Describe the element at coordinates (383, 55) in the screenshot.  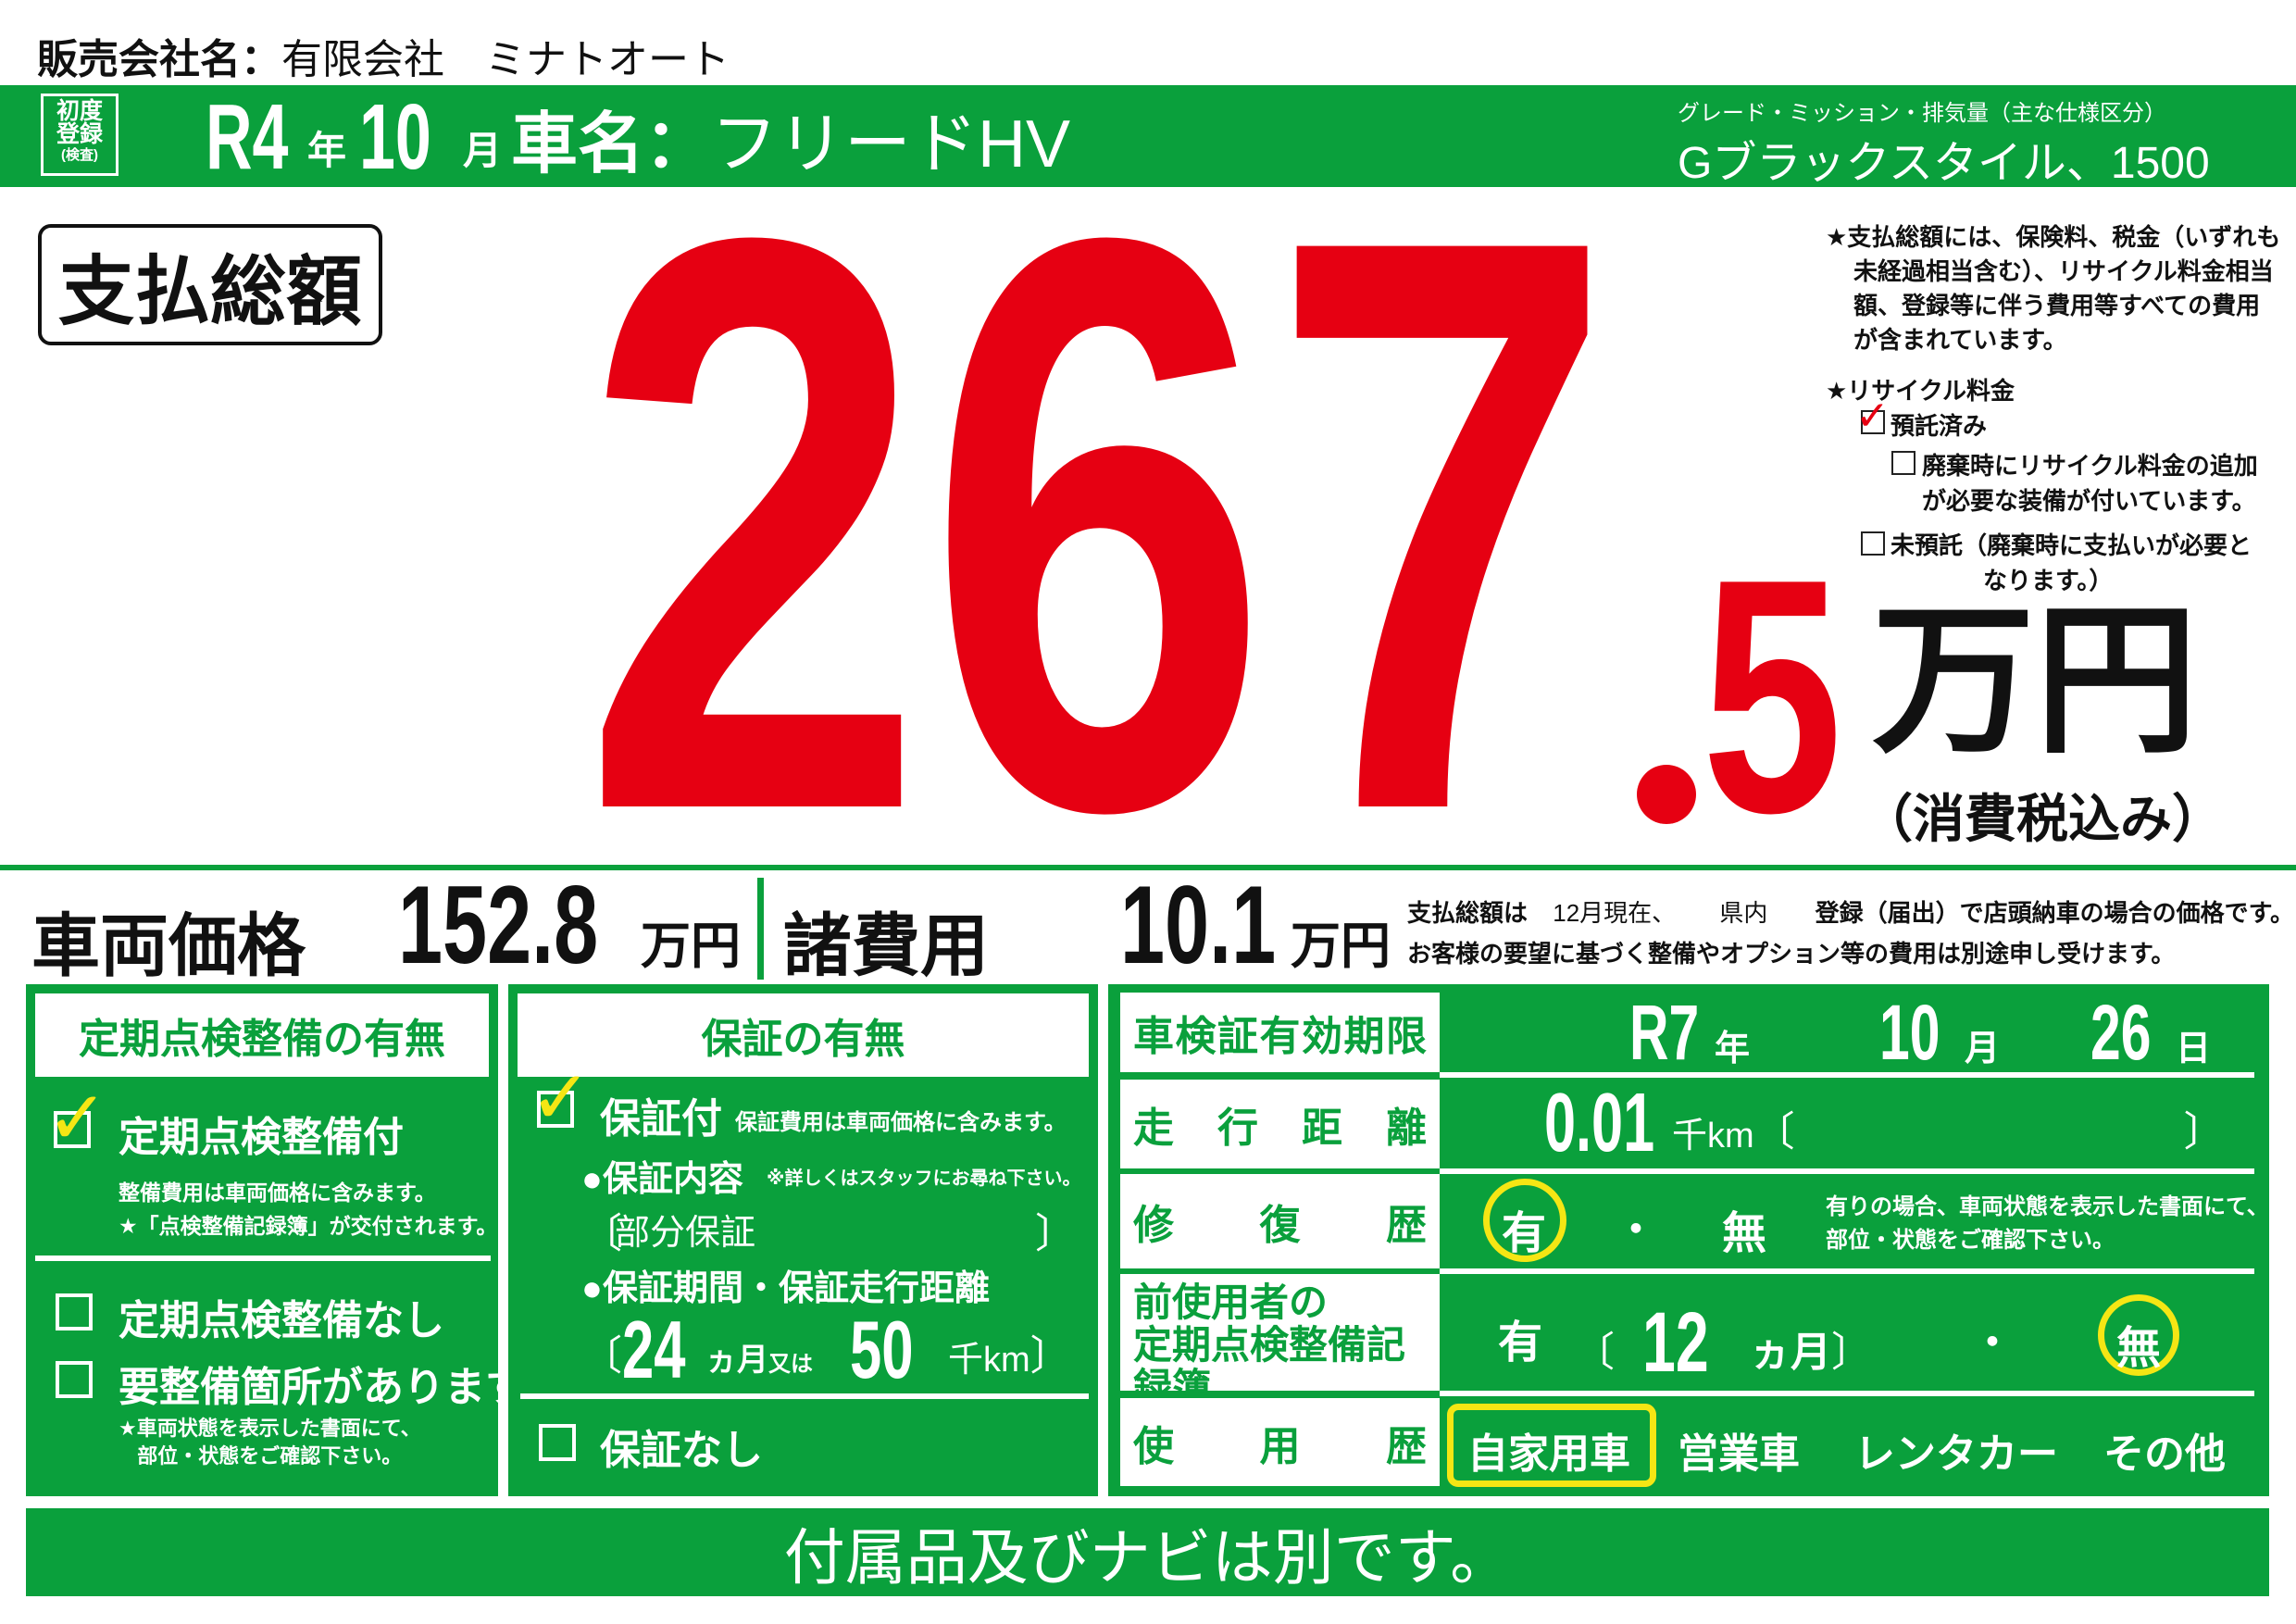
I see `seller-line: 販売会社名：有限会社 ミナトオート` at that location.